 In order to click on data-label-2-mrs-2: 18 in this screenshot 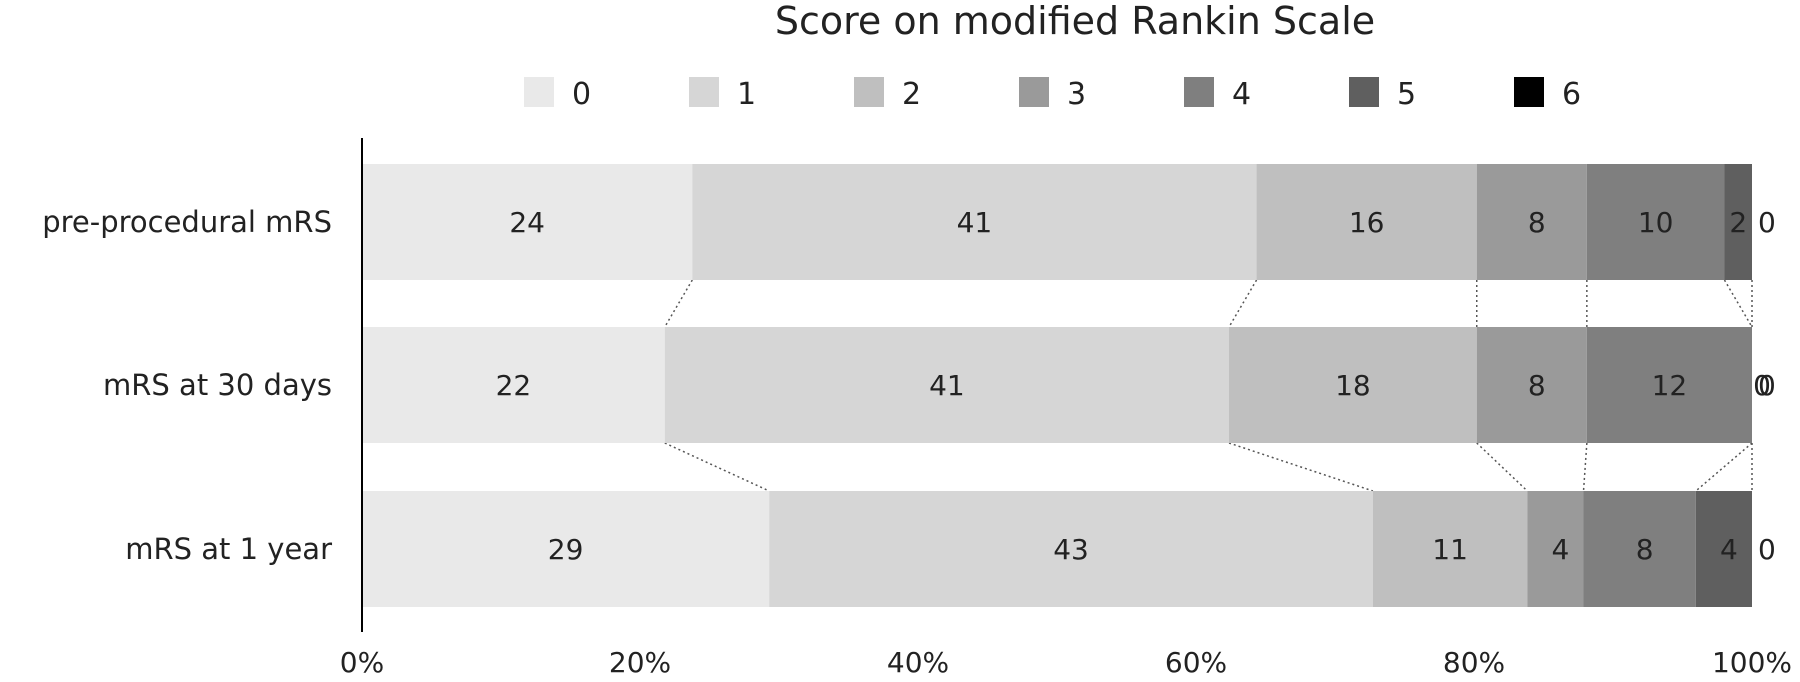, I will do `click(1353, 385)`.